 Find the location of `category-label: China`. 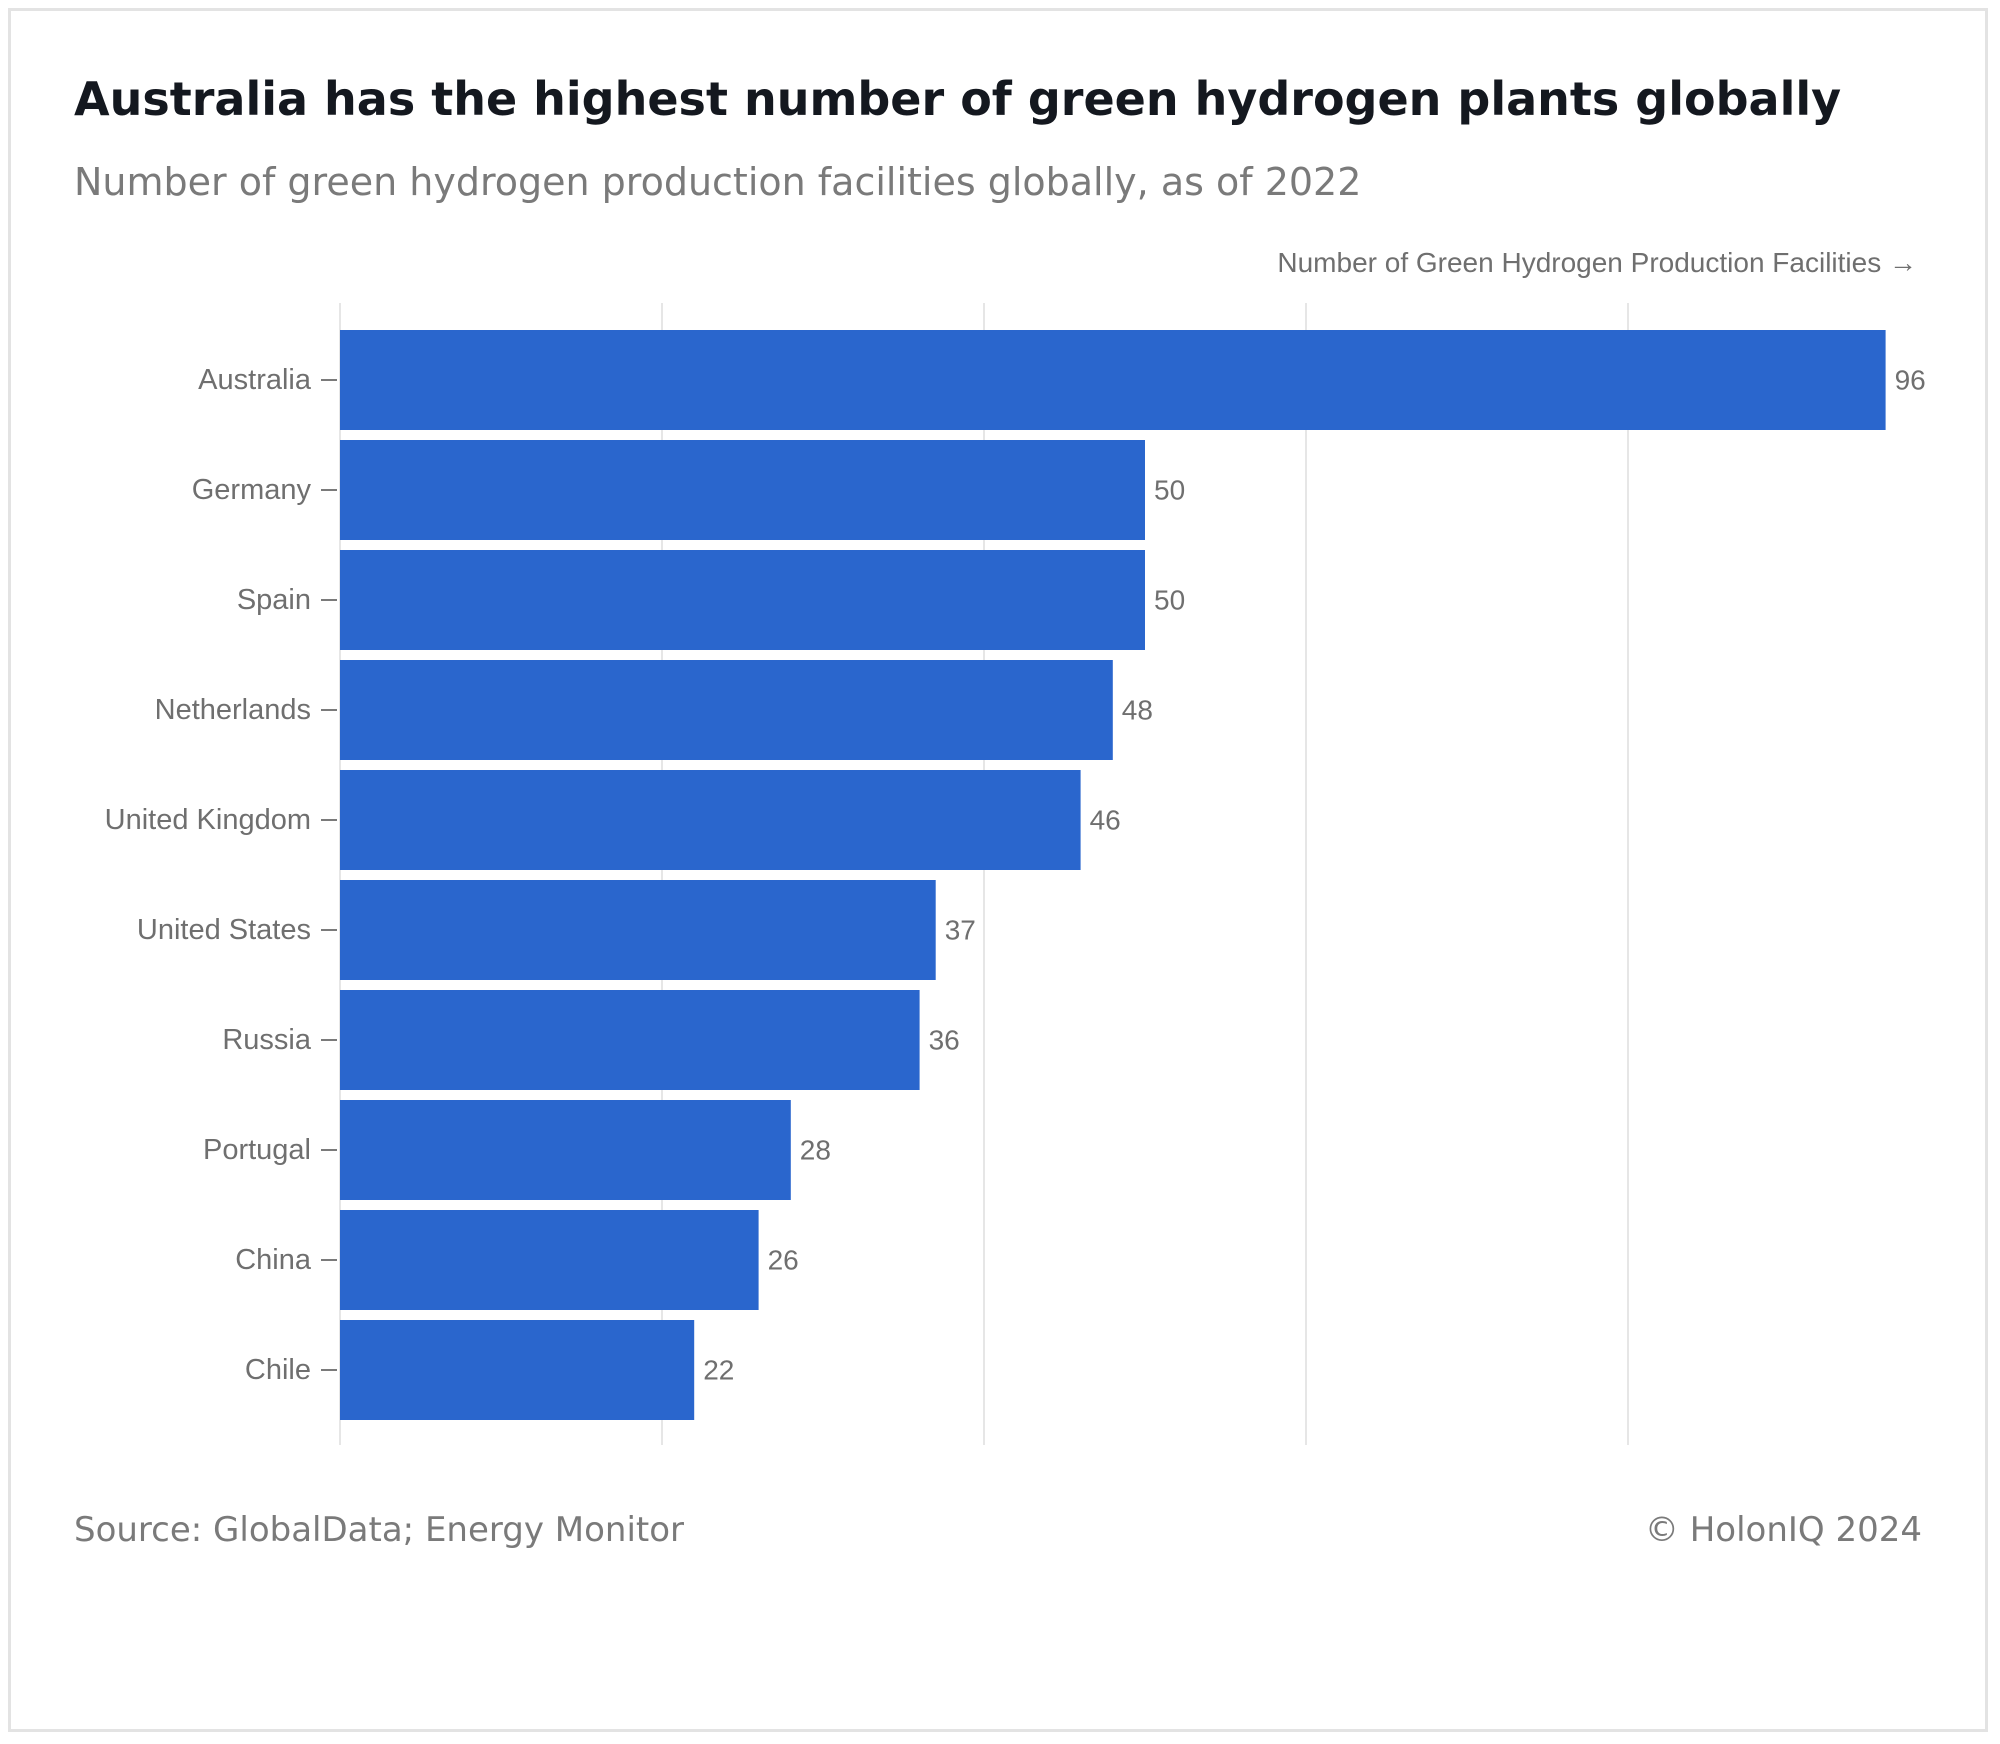

category-label: China is located at coordinates (273, 1260).